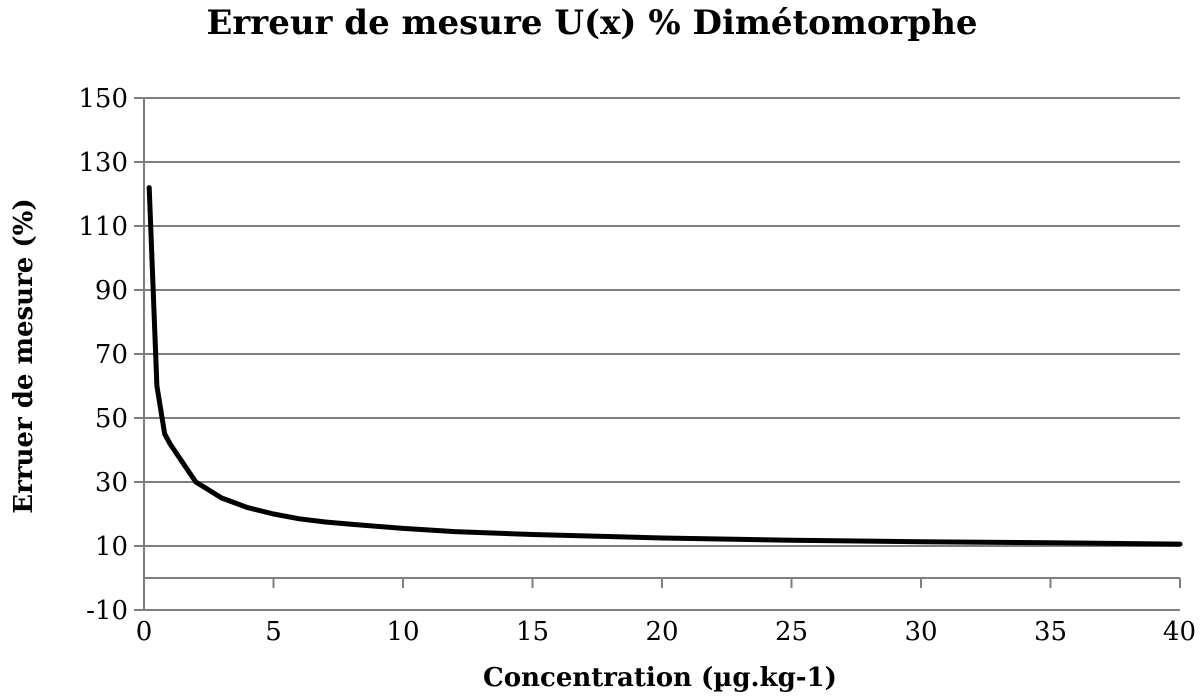 This screenshot has height=700, width=1200. What do you see at coordinates (402, 632) in the screenshot?
I see `x-tick-label: 10` at bounding box center [402, 632].